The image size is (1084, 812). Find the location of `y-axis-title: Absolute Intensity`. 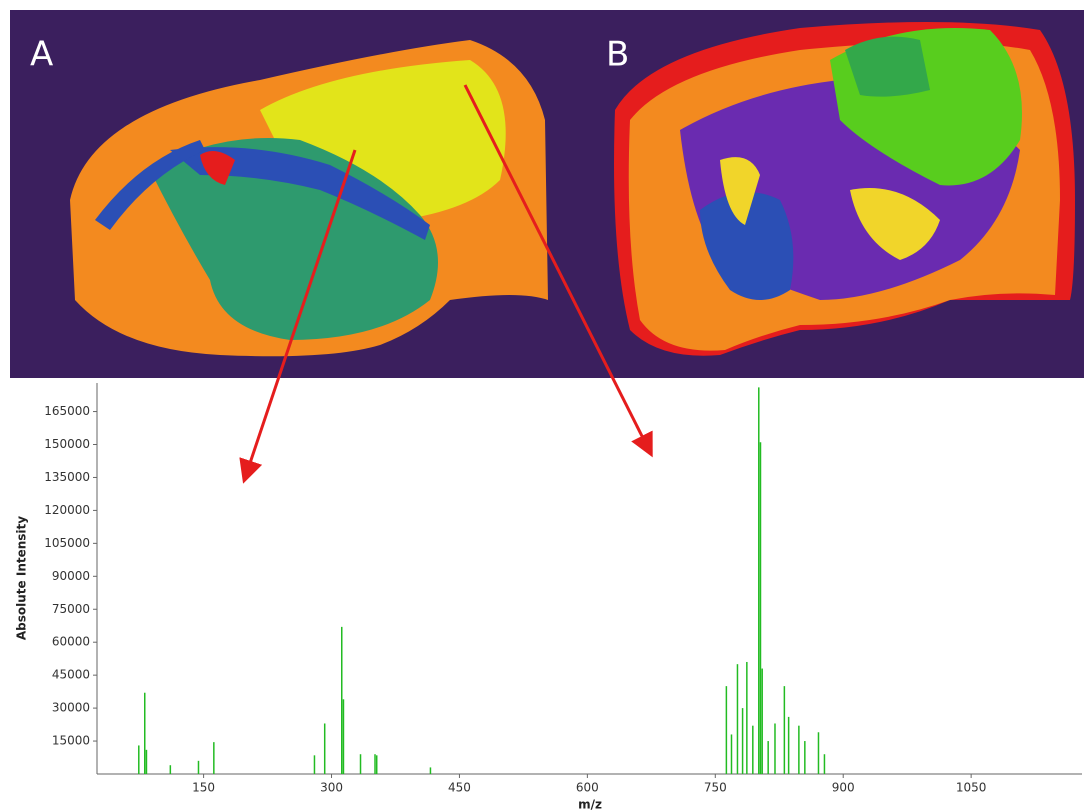

y-axis-title: Absolute Intensity is located at coordinates (22, 578).